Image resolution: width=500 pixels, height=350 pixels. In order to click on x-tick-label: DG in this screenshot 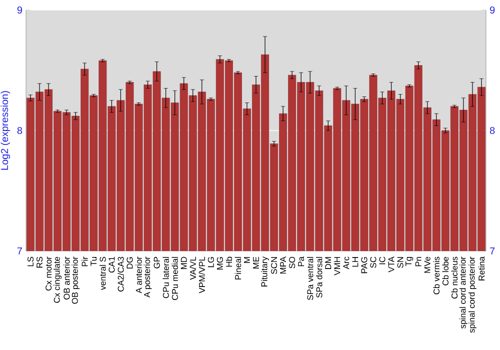, I will do `click(129, 263)`.